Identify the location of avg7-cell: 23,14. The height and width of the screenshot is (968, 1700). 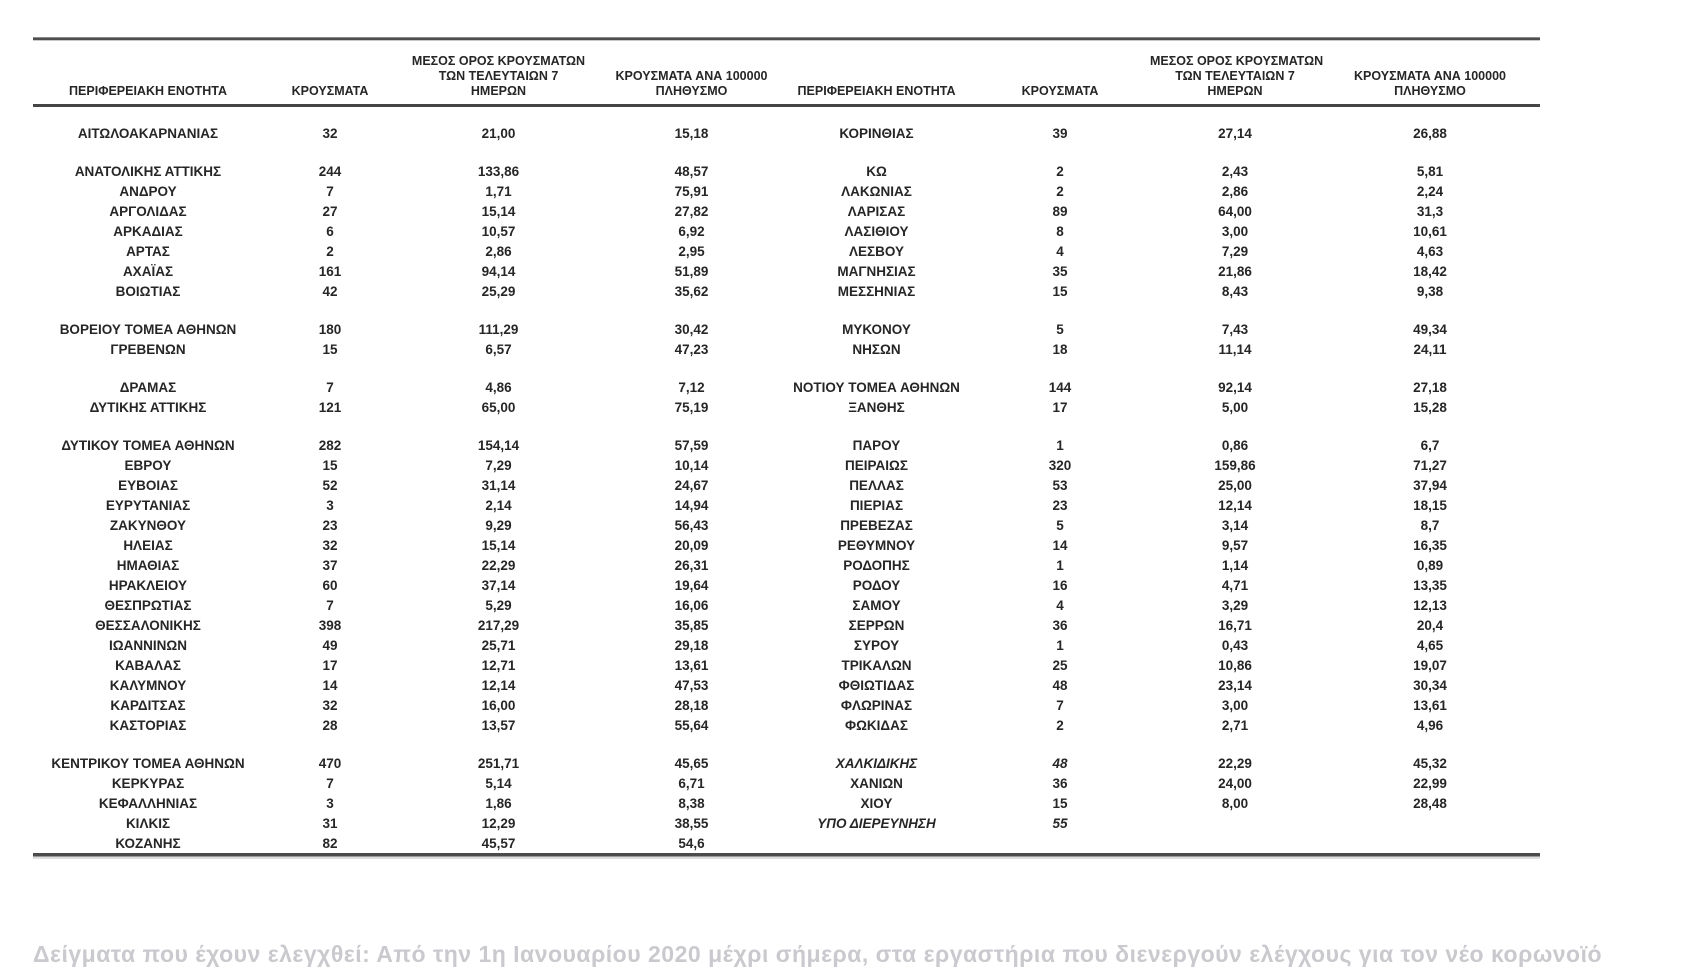
(1235, 685).